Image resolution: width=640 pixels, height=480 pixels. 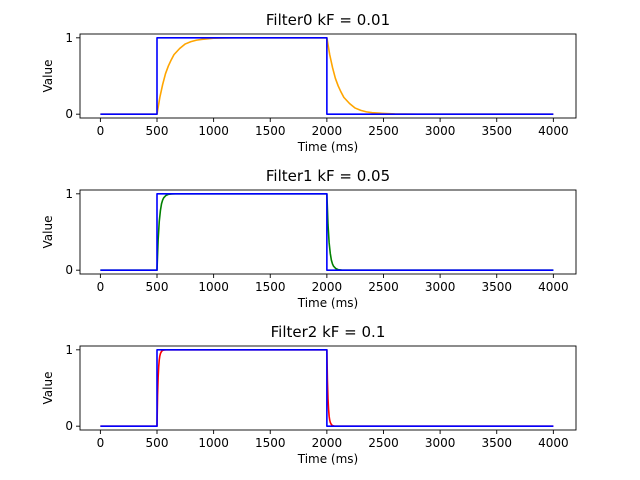 I want to click on y-tick-label-2: 0, so click(x=69, y=426).